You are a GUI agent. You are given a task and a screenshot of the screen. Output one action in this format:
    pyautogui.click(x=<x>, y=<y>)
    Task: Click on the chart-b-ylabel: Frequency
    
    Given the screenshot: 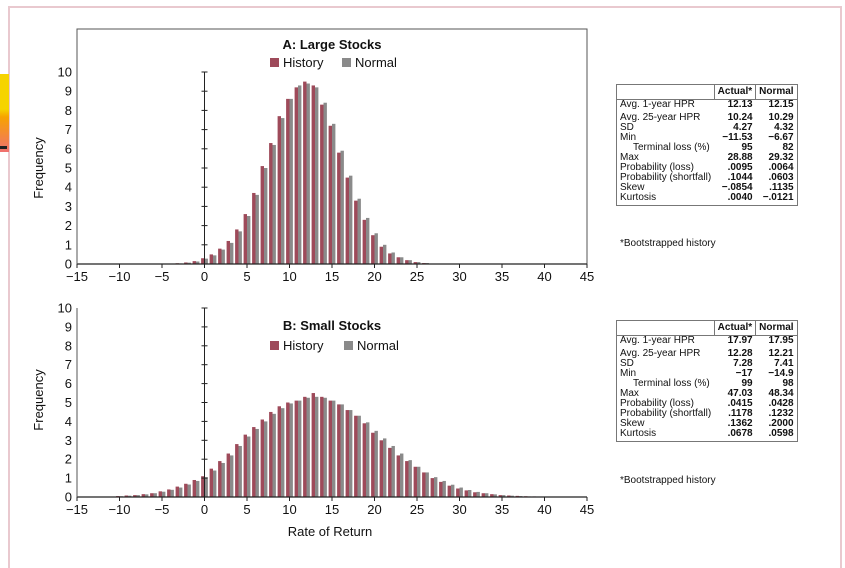 What is the action you would take?
    pyautogui.click(x=38, y=400)
    